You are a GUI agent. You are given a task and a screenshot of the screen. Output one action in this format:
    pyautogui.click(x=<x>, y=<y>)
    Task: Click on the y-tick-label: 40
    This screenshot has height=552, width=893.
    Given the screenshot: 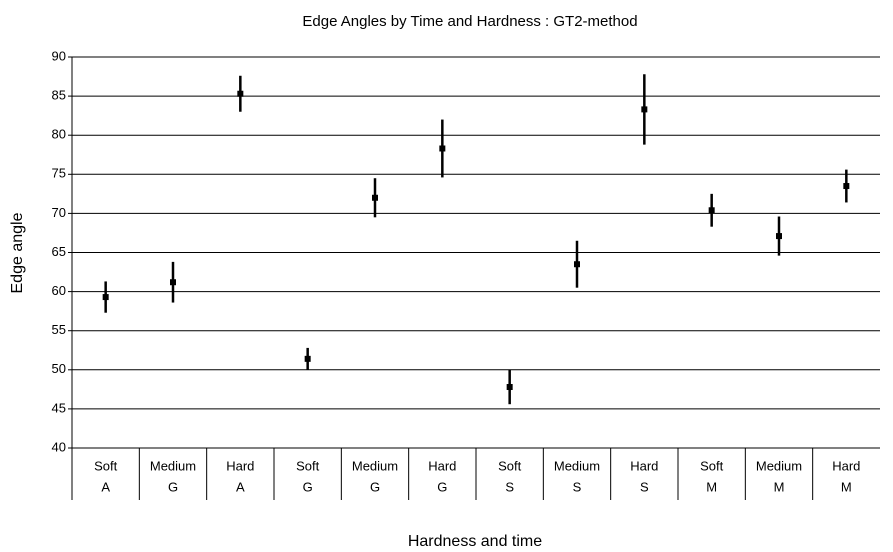 What is the action you would take?
    pyautogui.click(x=59, y=446)
    